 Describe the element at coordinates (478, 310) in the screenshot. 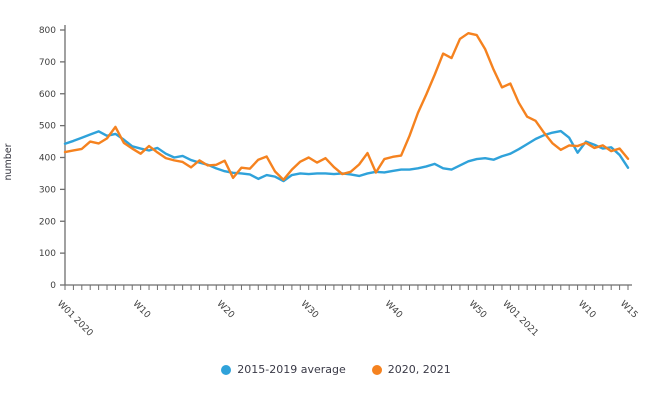

I see `x-tick-label: W50` at that location.